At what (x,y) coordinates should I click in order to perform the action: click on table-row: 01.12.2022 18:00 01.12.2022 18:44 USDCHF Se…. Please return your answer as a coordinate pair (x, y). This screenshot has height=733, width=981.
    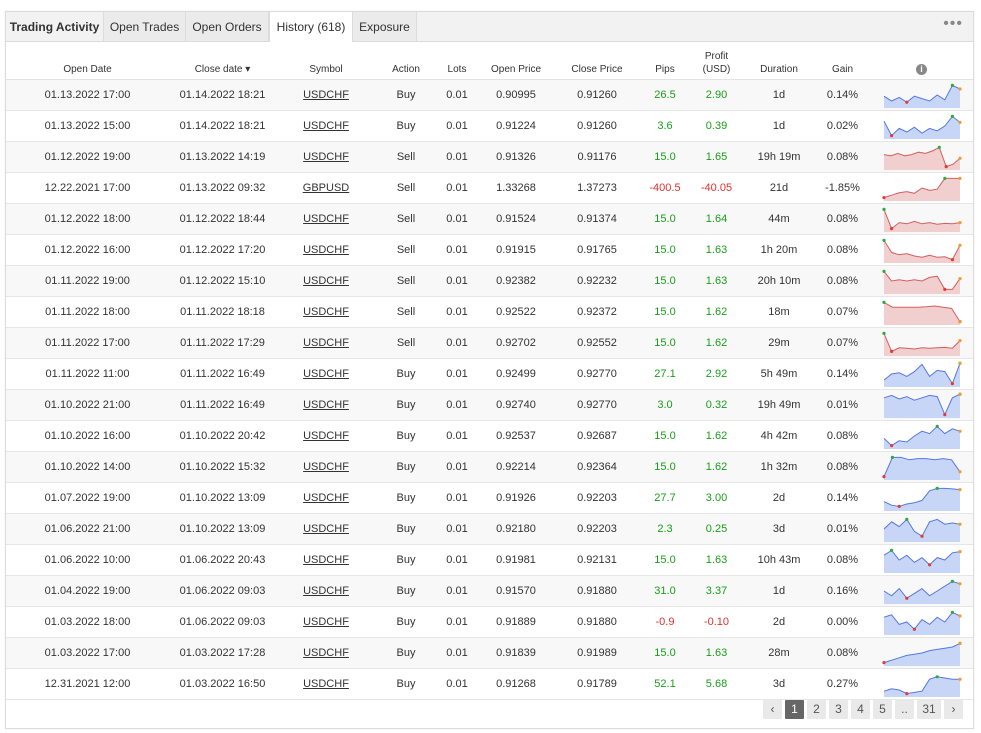
    Looking at the image, I should click on (489, 219).